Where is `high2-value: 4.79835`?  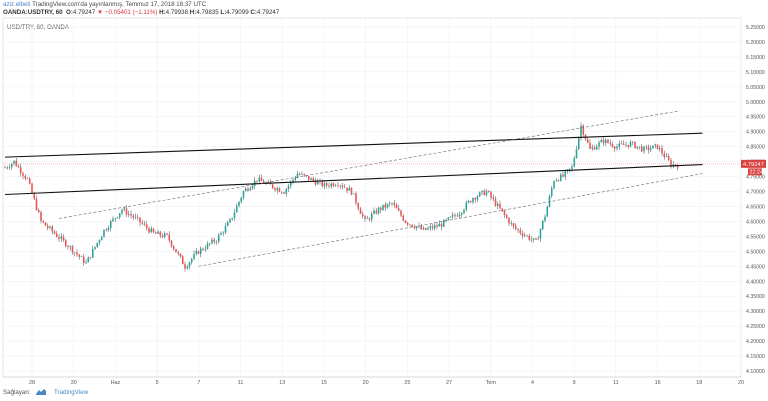 high2-value: 4.79835 is located at coordinates (207, 12).